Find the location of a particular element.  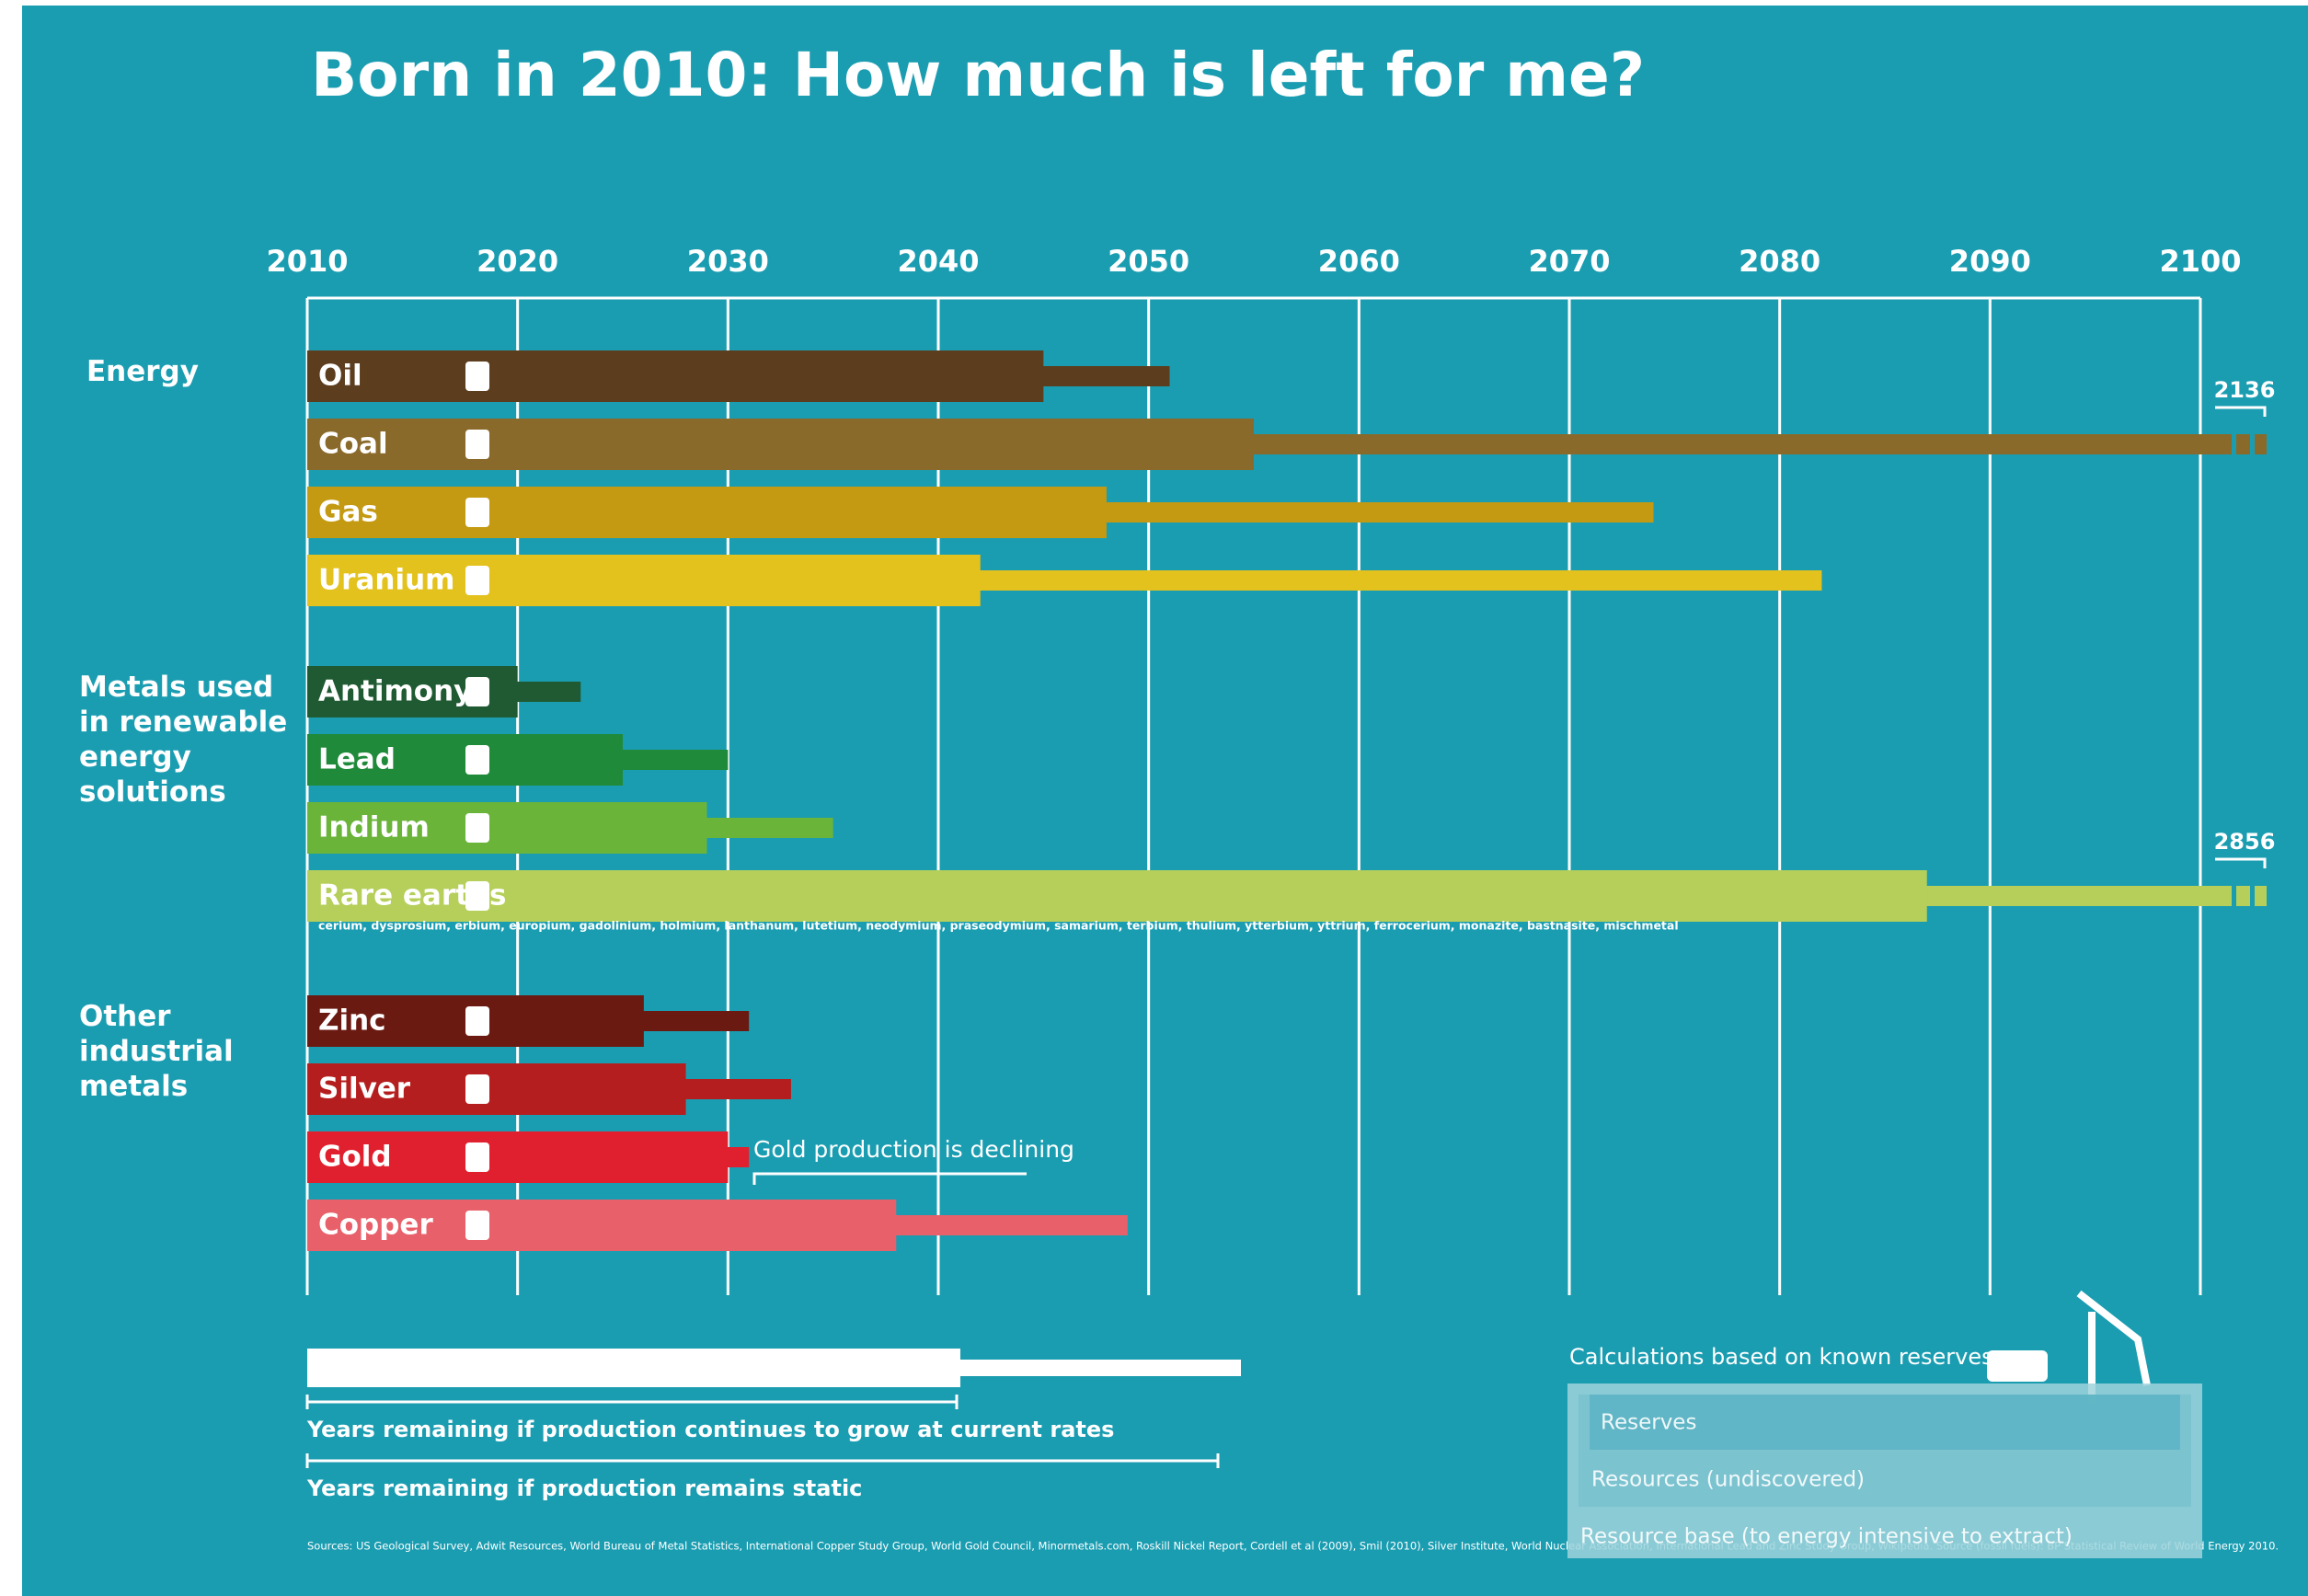

category-label: Copper is located at coordinates (375, 1225).